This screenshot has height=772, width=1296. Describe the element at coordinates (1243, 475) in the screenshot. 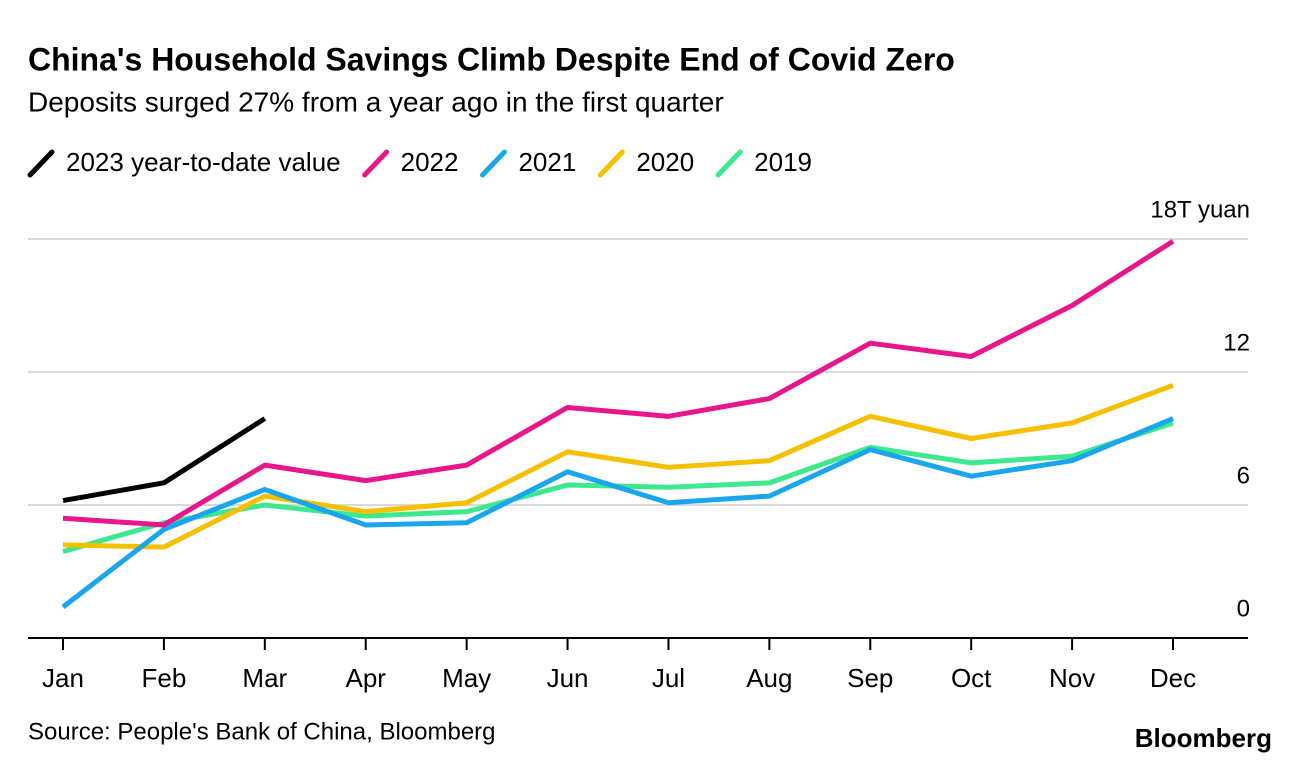

I see `y-tick-label: 6` at that location.